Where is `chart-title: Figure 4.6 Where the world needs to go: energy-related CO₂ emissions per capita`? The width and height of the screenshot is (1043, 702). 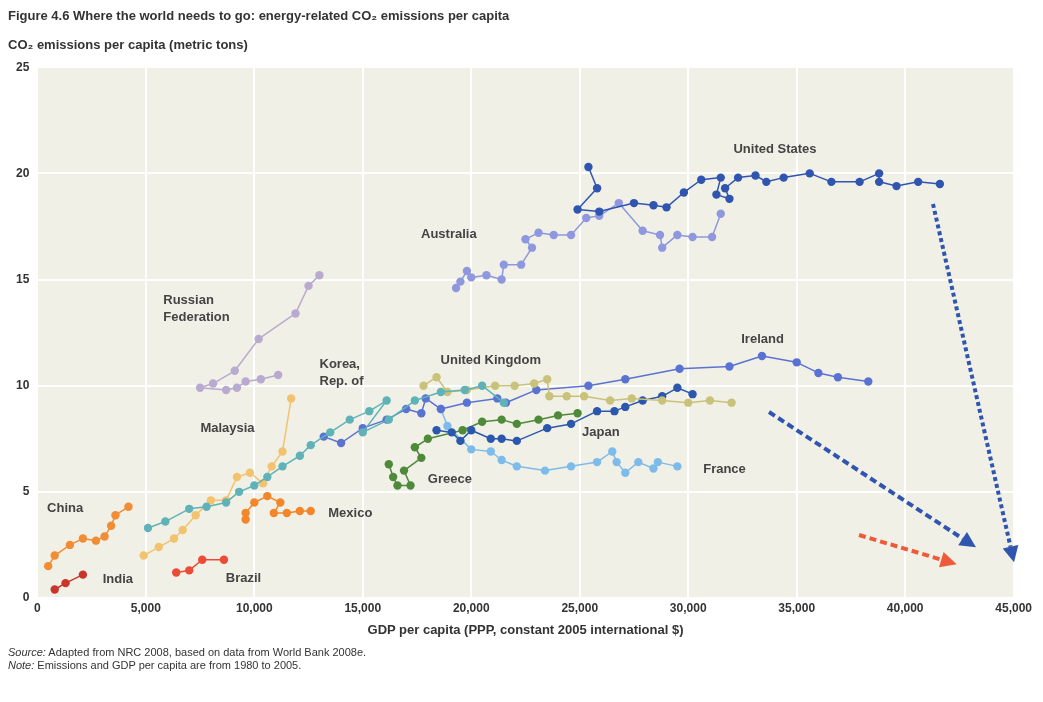
chart-title: Figure 4.6 Where the world needs to go: energy-related CO₂ emissions per capita is located at coordinates (259, 15).